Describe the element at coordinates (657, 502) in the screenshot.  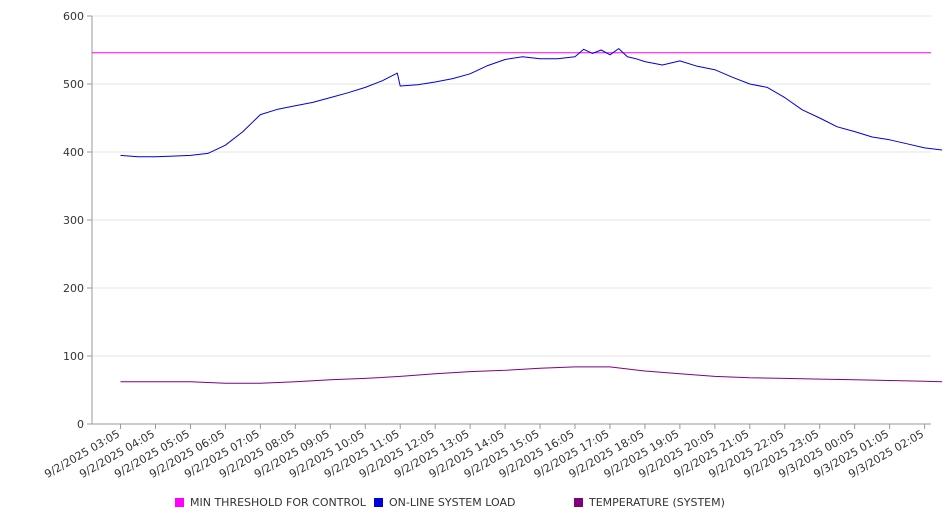
I see `legend-label: TEMPERATURE (SYSTEM)` at that location.